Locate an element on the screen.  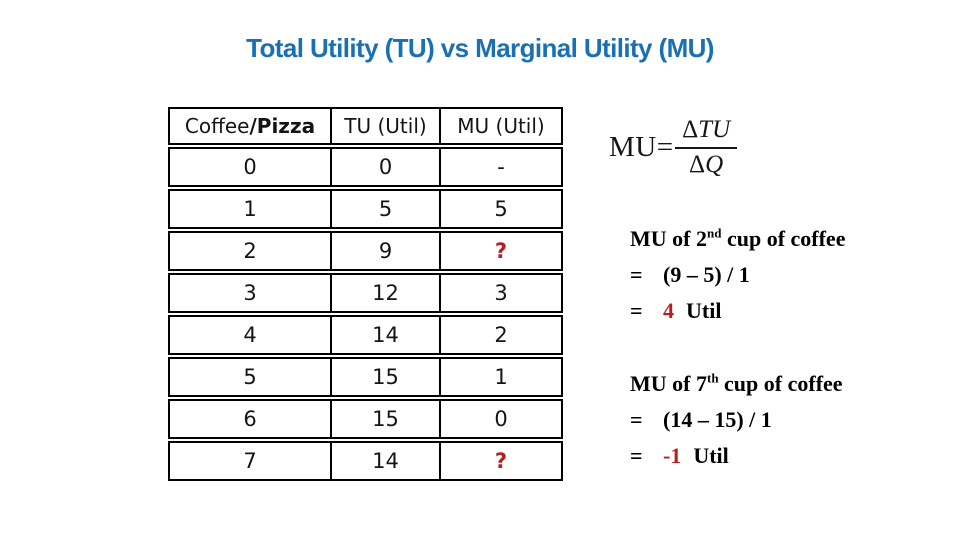
table-row: 5 15 1 is located at coordinates (365, 377).